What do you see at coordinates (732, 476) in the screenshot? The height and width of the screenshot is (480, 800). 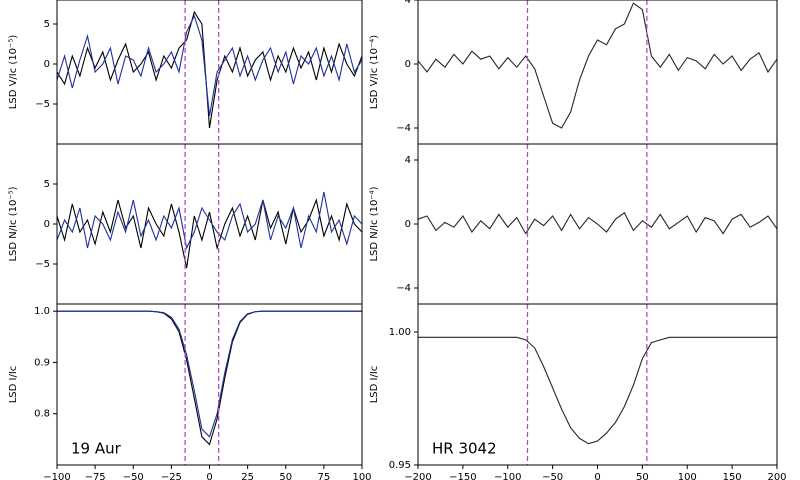 I see `x-tick-label: 150` at bounding box center [732, 476].